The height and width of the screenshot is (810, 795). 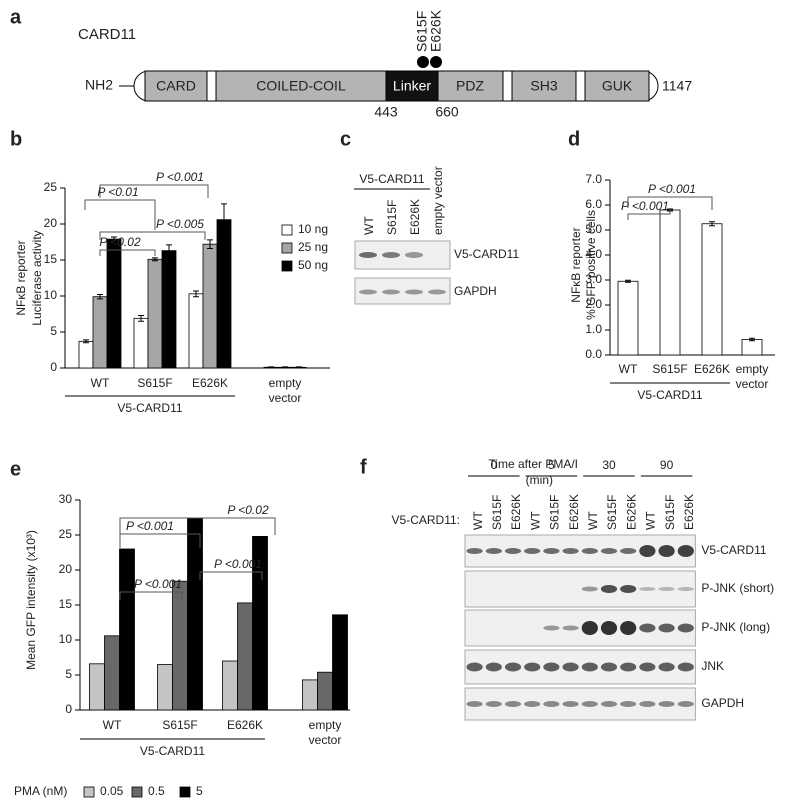 I want to click on domain-label: GUK, so click(x=617, y=86).